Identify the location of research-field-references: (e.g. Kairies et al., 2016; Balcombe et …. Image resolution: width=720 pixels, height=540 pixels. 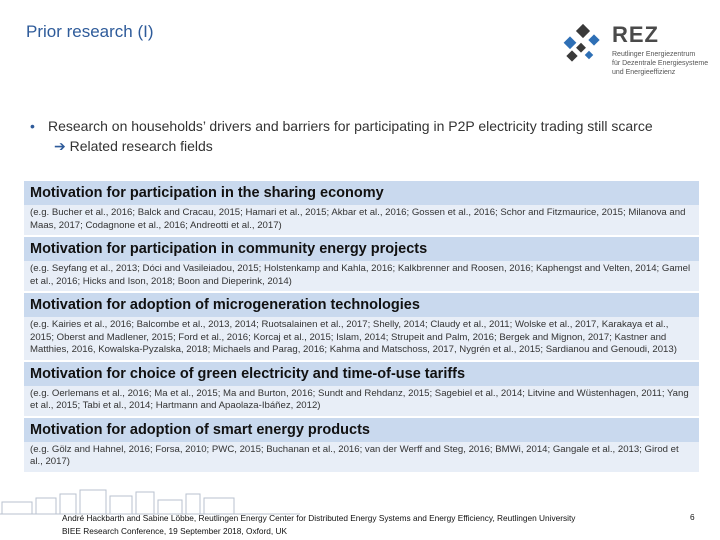
(361, 338).